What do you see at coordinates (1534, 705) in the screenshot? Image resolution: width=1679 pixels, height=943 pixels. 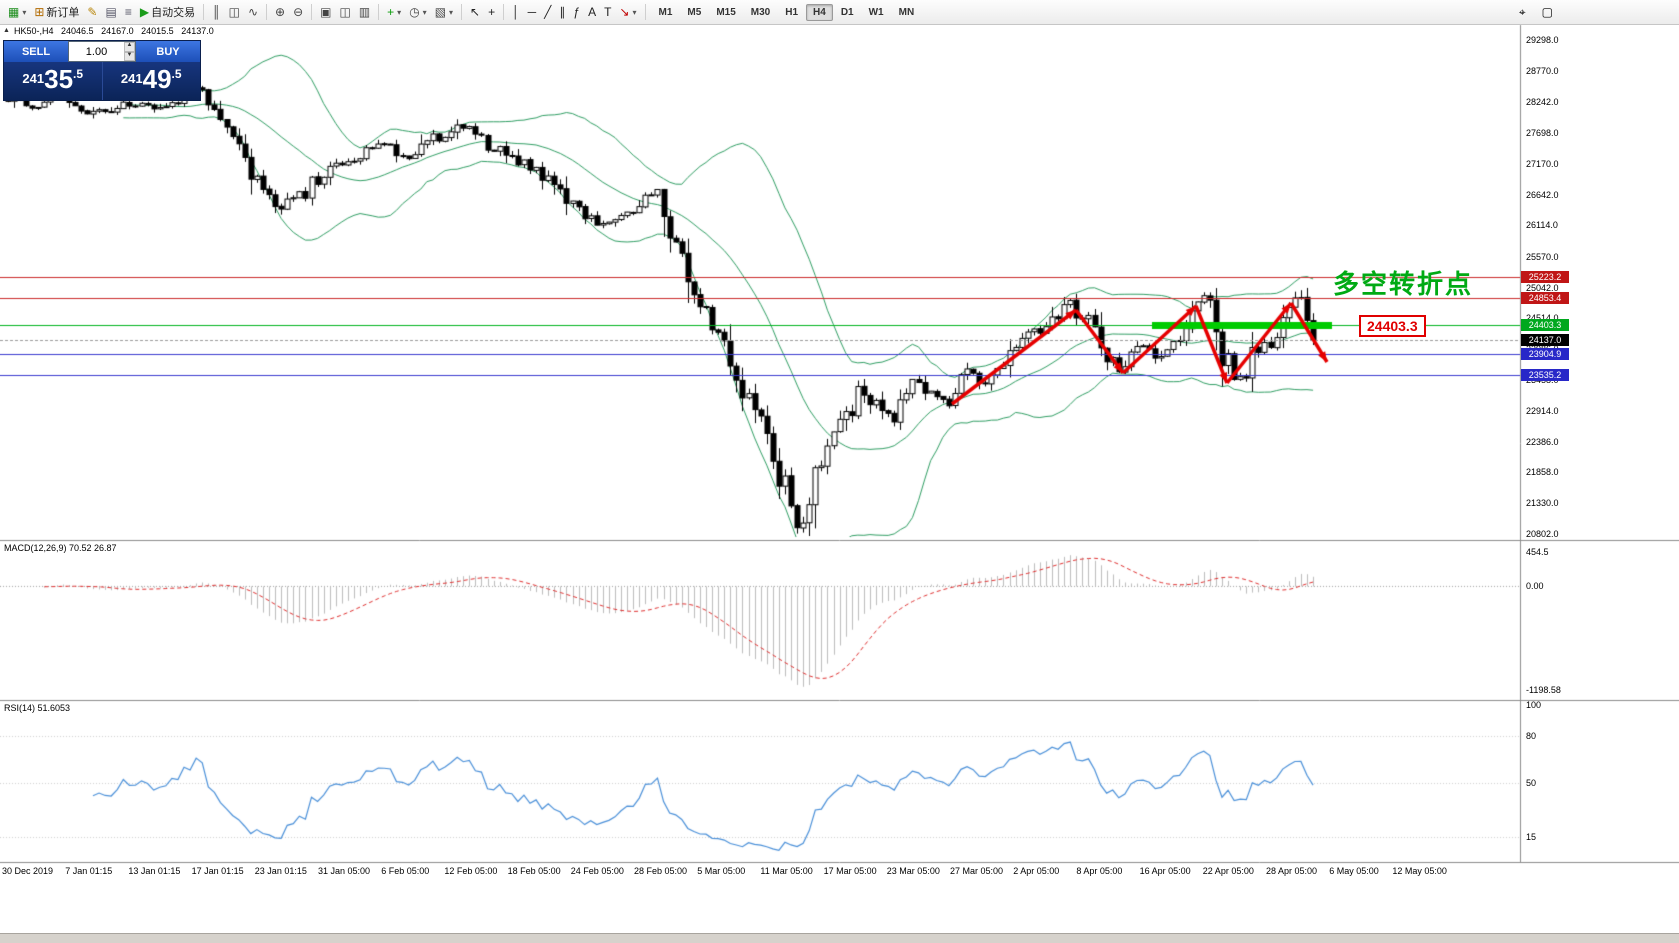 I see `rsi-axis-label: 100` at bounding box center [1534, 705].